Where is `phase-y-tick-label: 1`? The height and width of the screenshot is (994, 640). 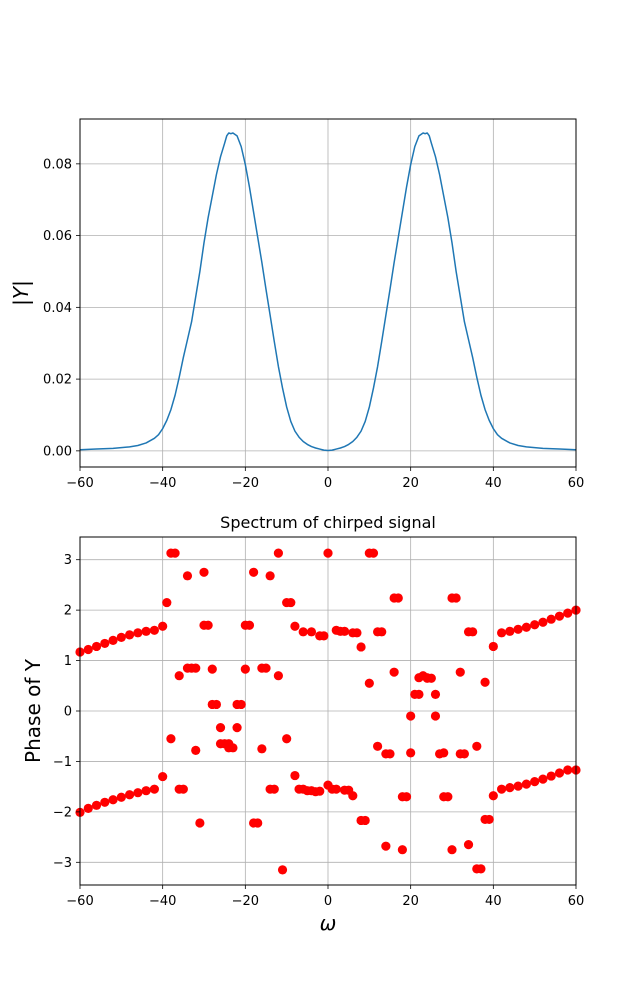
phase-y-tick-label: 1 is located at coordinates (68, 661).